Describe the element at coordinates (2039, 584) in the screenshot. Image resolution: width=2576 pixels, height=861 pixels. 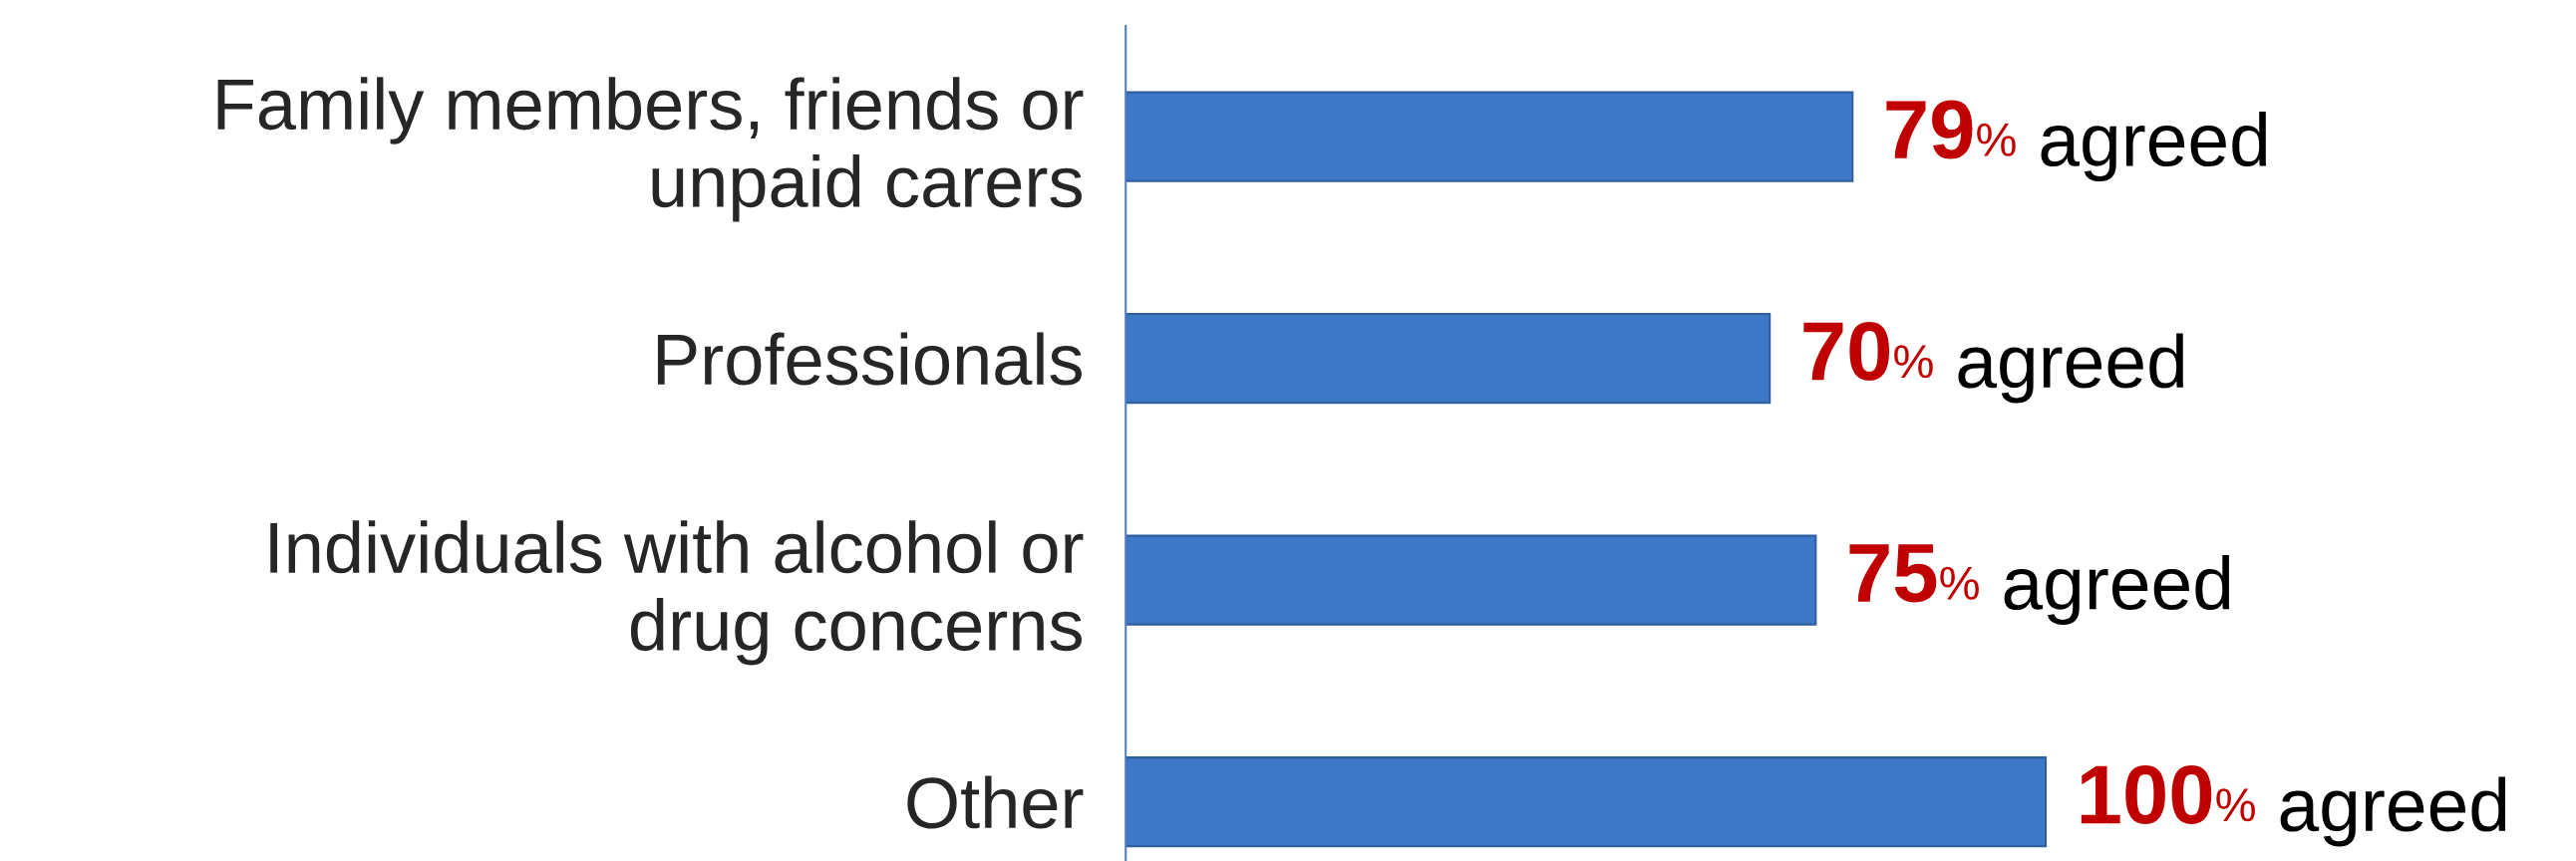
I see `data-label: 75% agreed` at that location.